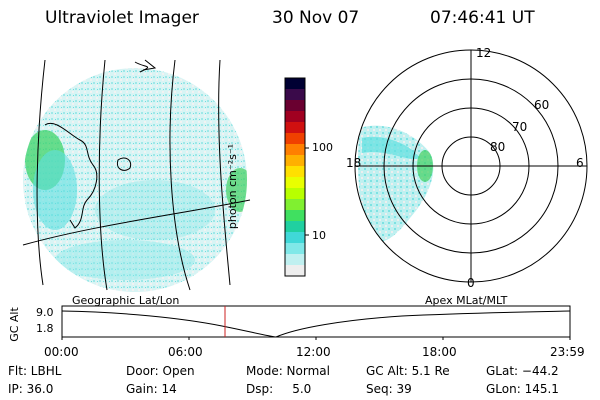 The image size is (600, 400). What do you see at coordinates (45, 312) in the screenshot?
I see `altitude-ytick-9: 9.0` at bounding box center [45, 312].